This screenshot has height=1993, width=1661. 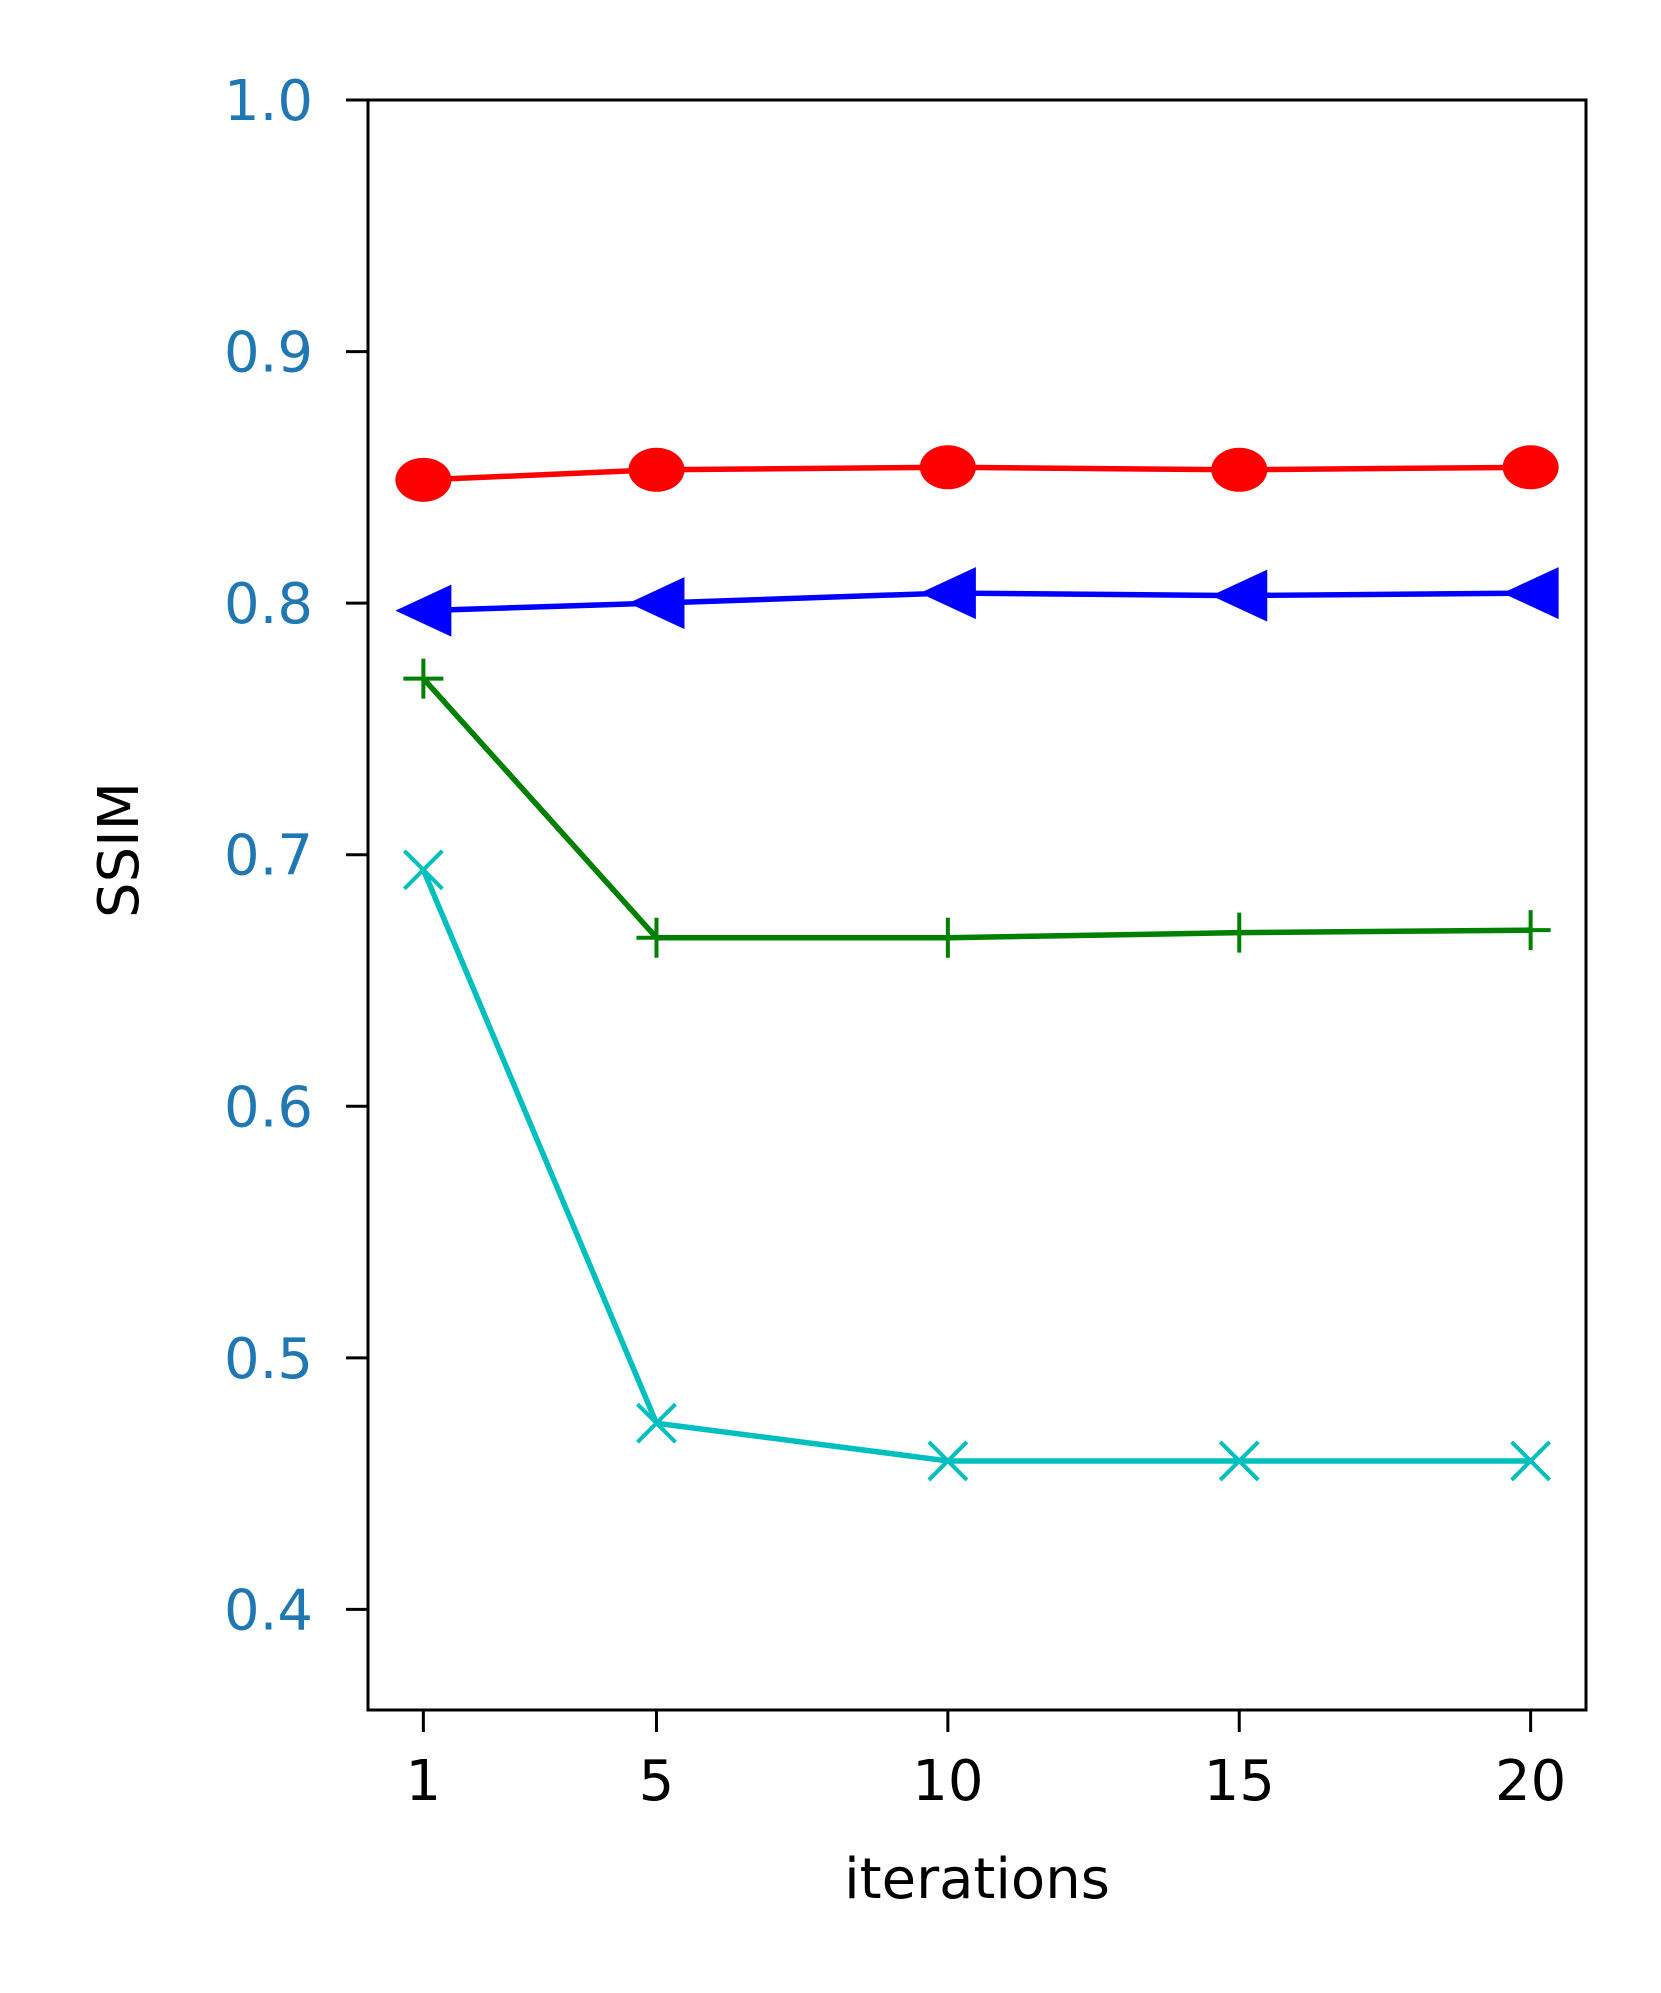 I want to click on y-axis: 0.4 0.5 0.6 0.7 0.8 0.9 1.0, so click(x=296, y=856).